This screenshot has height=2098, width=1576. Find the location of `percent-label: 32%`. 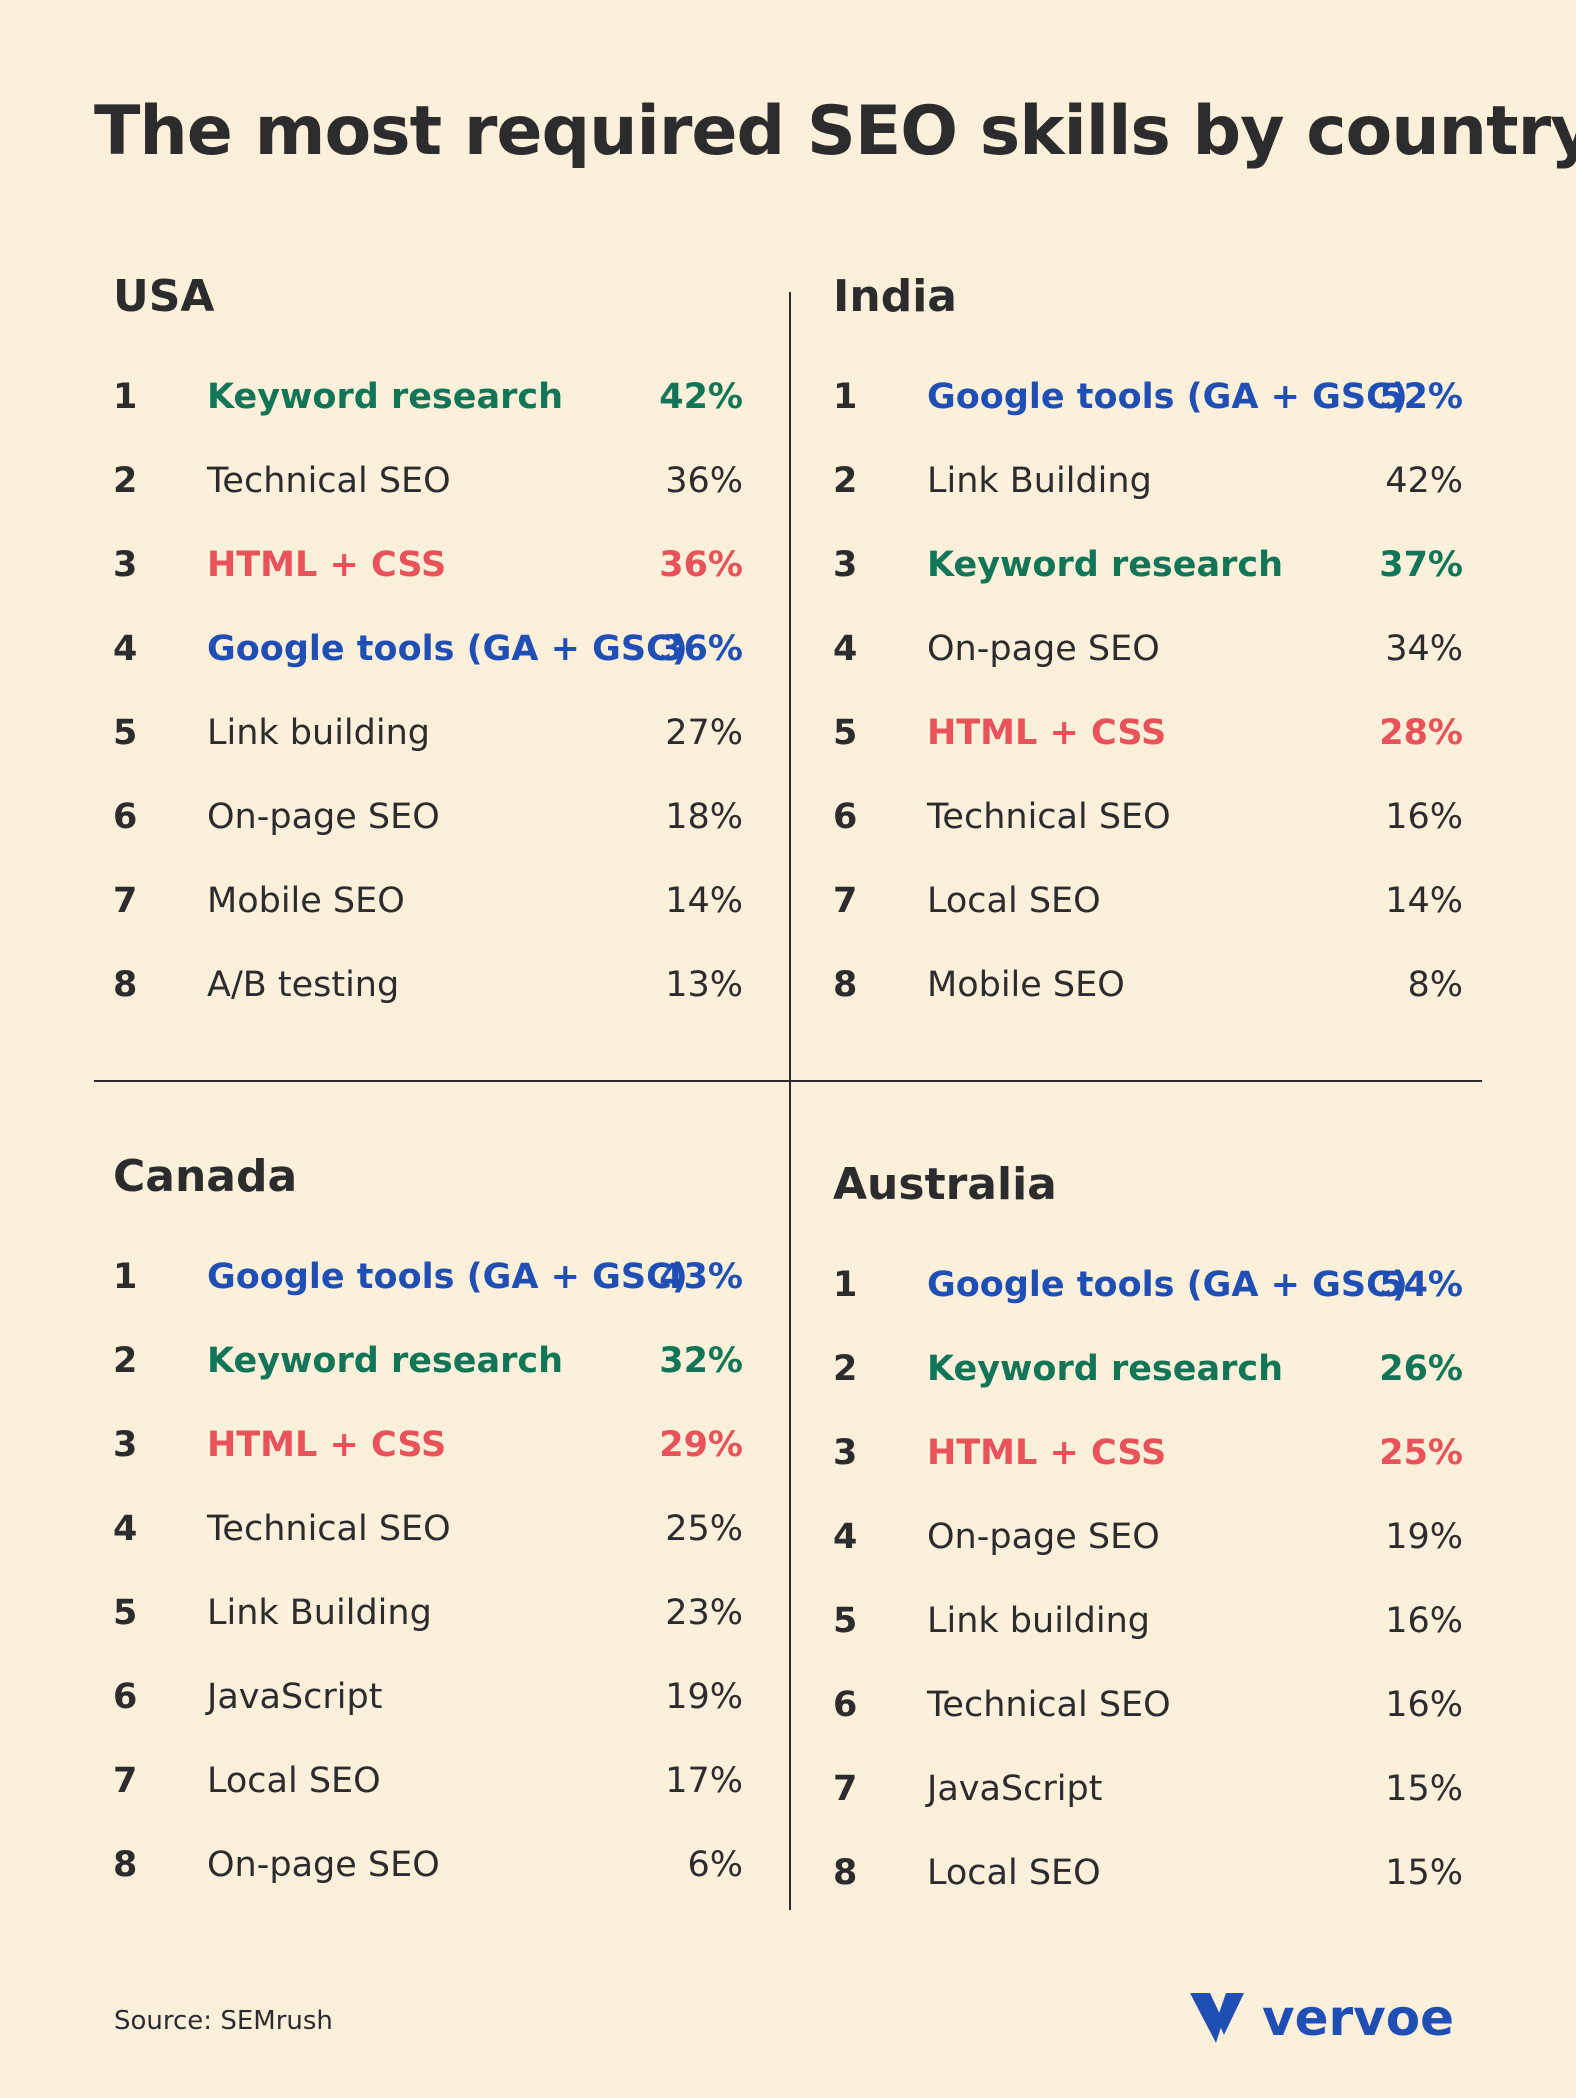

percent-label: 32% is located at coordinates (701, 1361).